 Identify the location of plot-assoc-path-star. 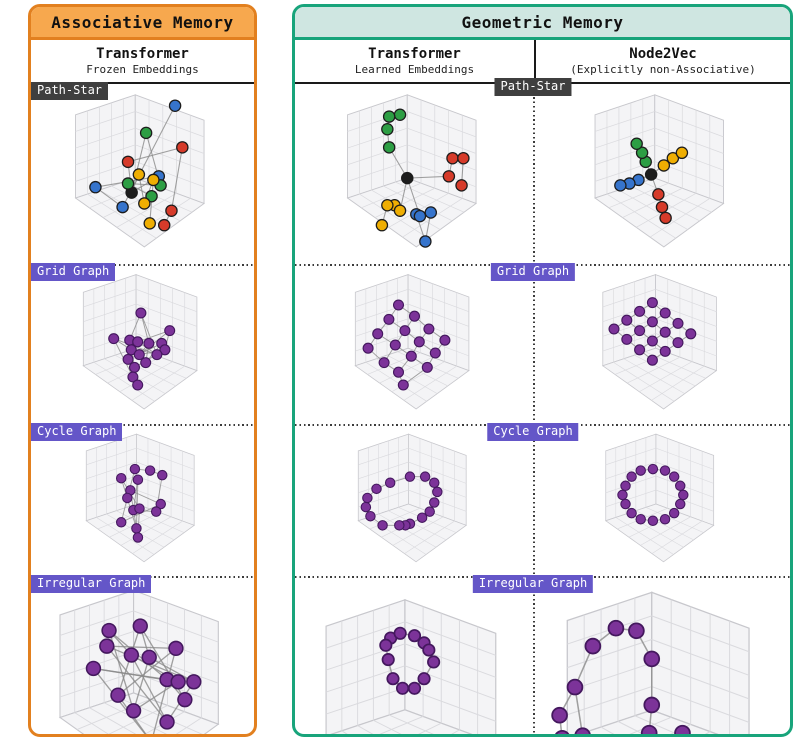
(139, 171).